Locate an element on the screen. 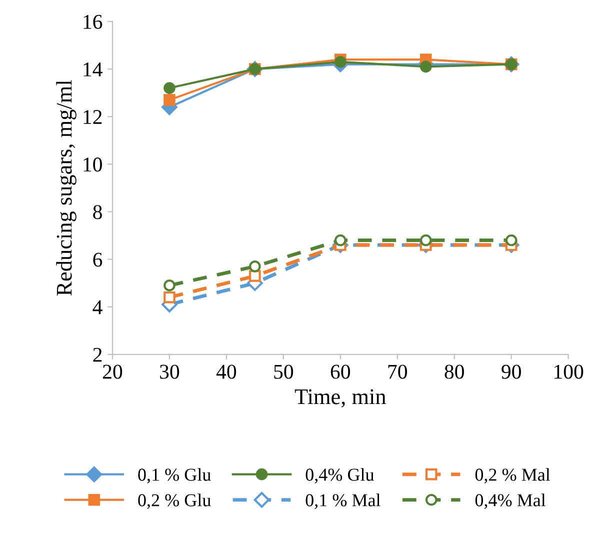 This screenshot has width=592, height=537. y-tick-label: 6 is located at coordinates (97, 259).